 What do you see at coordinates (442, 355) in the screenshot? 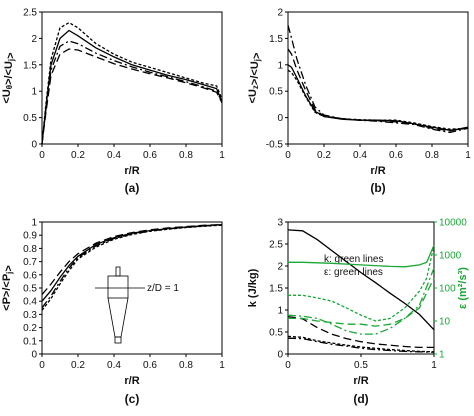
I see `y2-tick-label: 1` at bounding box center [442, 355].